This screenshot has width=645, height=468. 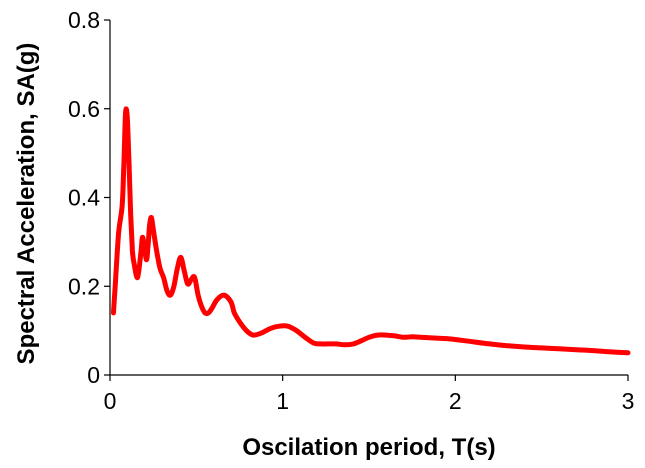 What do you see at coordinates (455, 401) in the screenshot?
I see `x-tick-label: 2` at bounding box center [455, 401].